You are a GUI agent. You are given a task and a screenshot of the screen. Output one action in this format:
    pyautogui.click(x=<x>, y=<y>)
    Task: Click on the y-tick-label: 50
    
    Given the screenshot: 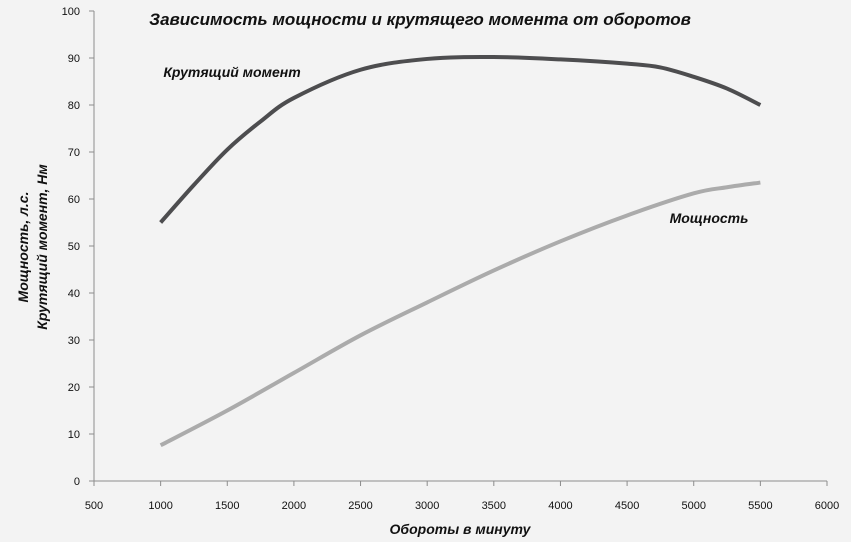 What is the action you would take?
    pyautogui.click(x=74, y=247)
    